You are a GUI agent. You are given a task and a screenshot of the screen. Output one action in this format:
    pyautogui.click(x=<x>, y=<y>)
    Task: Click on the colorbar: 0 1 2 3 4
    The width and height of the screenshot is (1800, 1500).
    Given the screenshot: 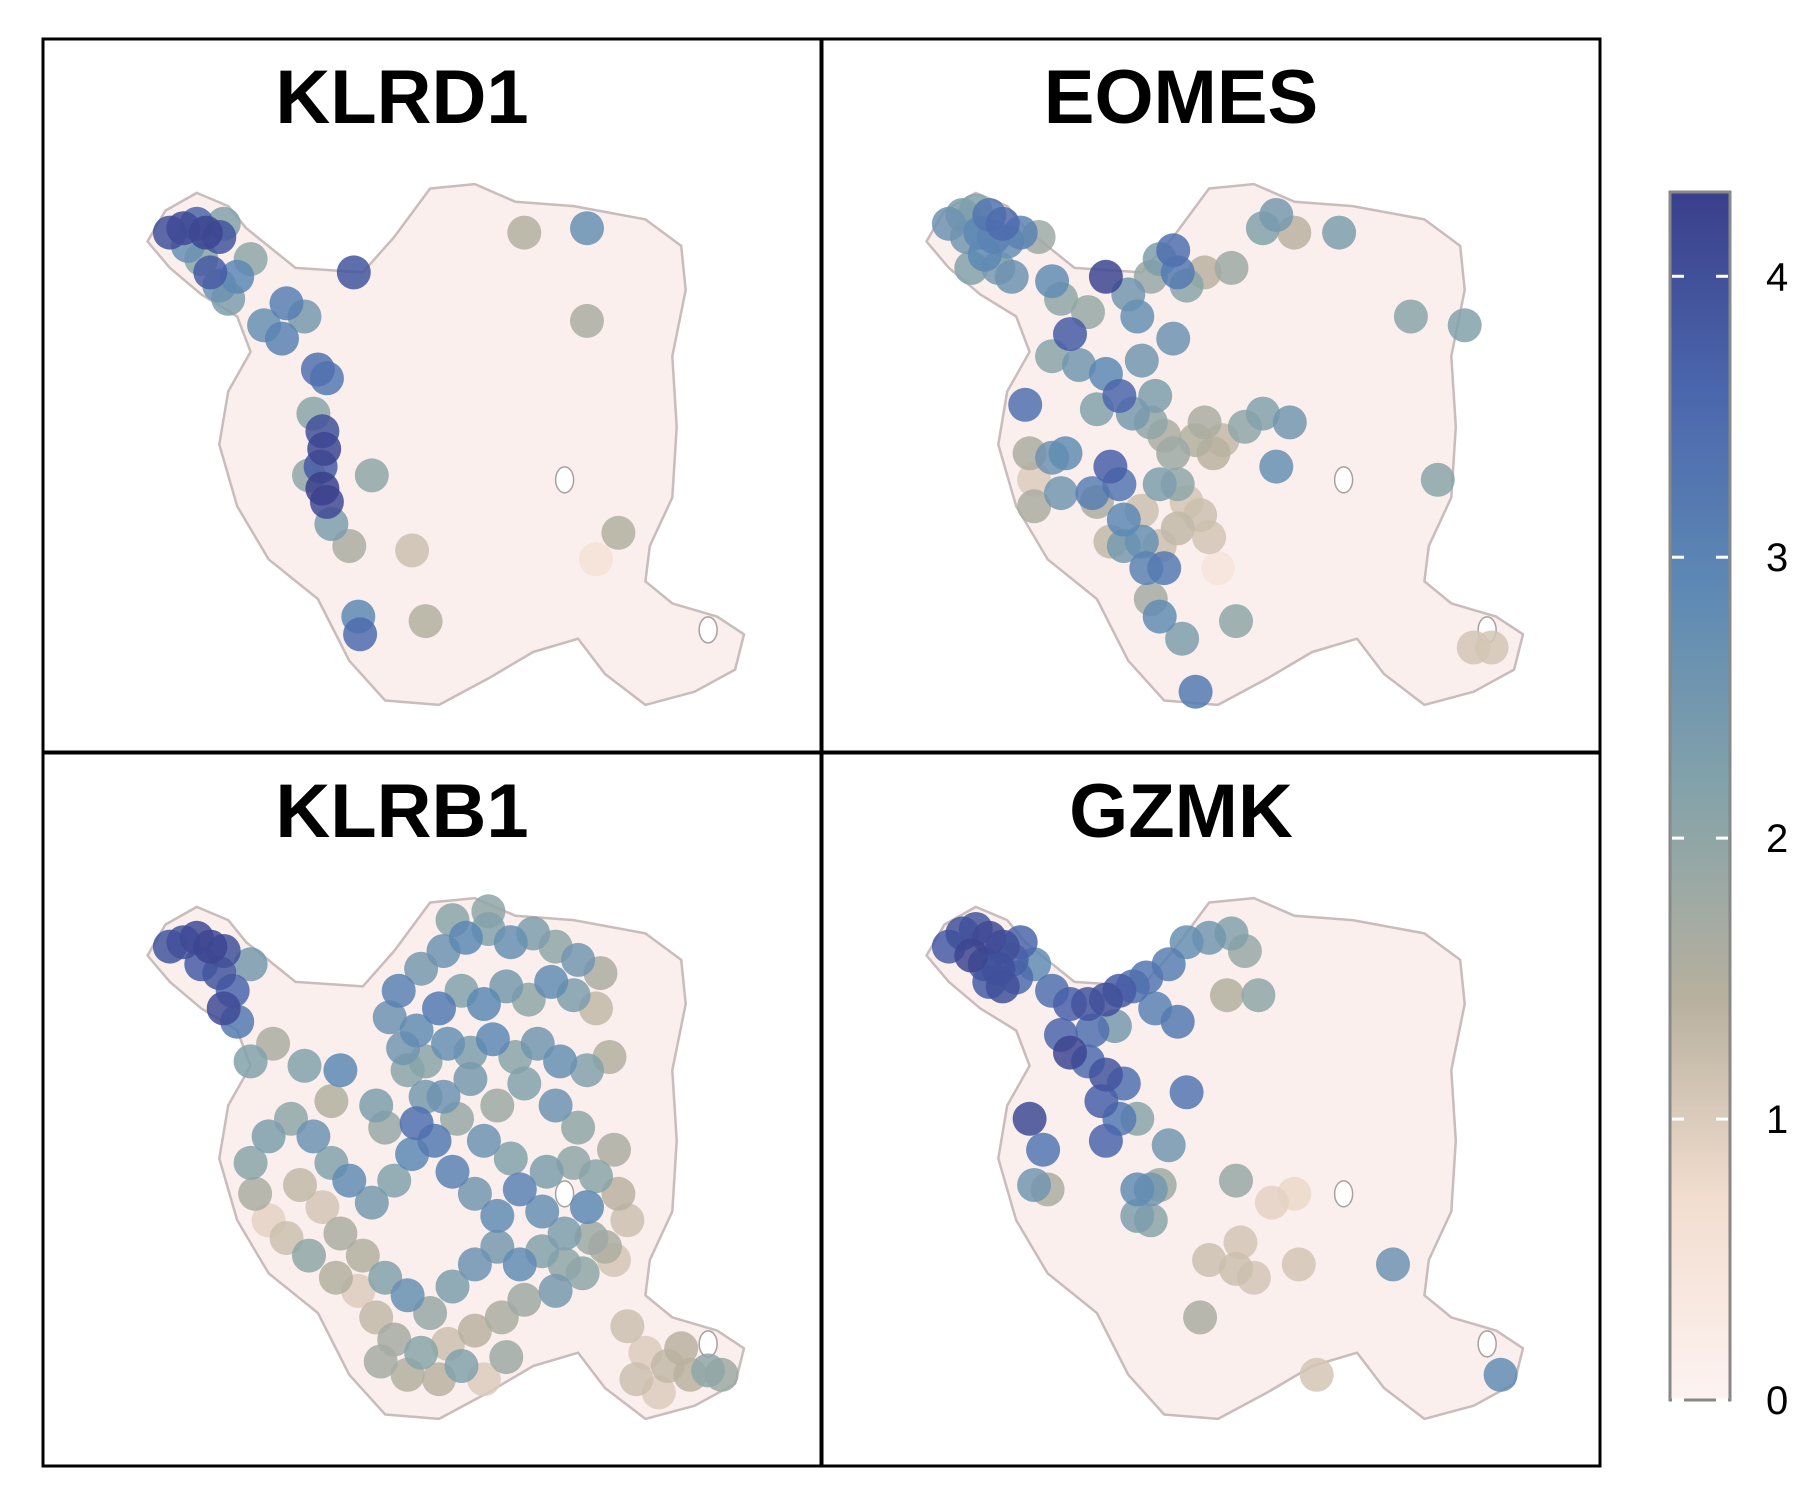 What is the action you would take?
    pyautogui.click(x=1728, y=806)
    